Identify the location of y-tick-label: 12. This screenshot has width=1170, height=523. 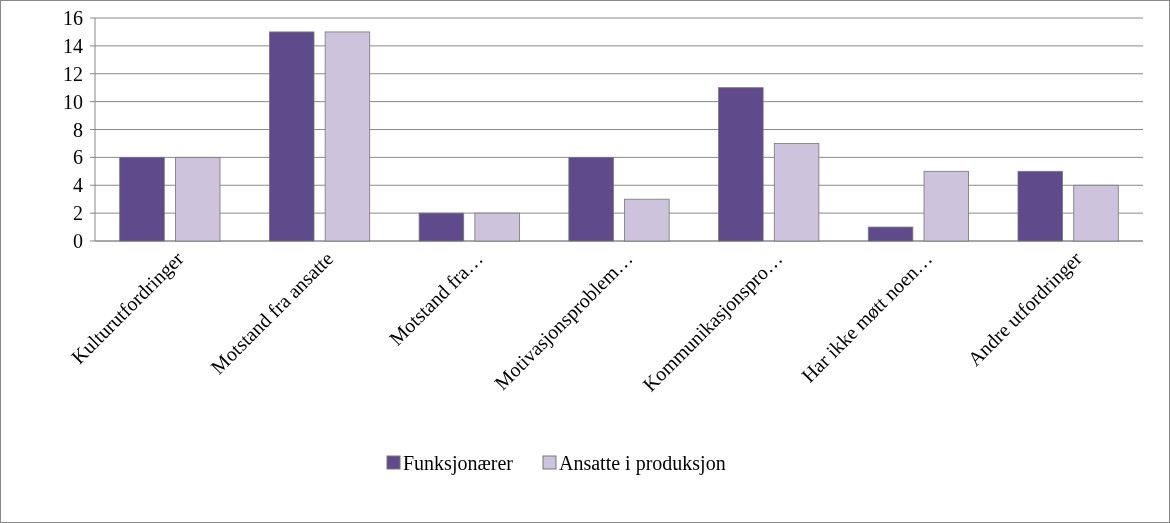
(73, 73).